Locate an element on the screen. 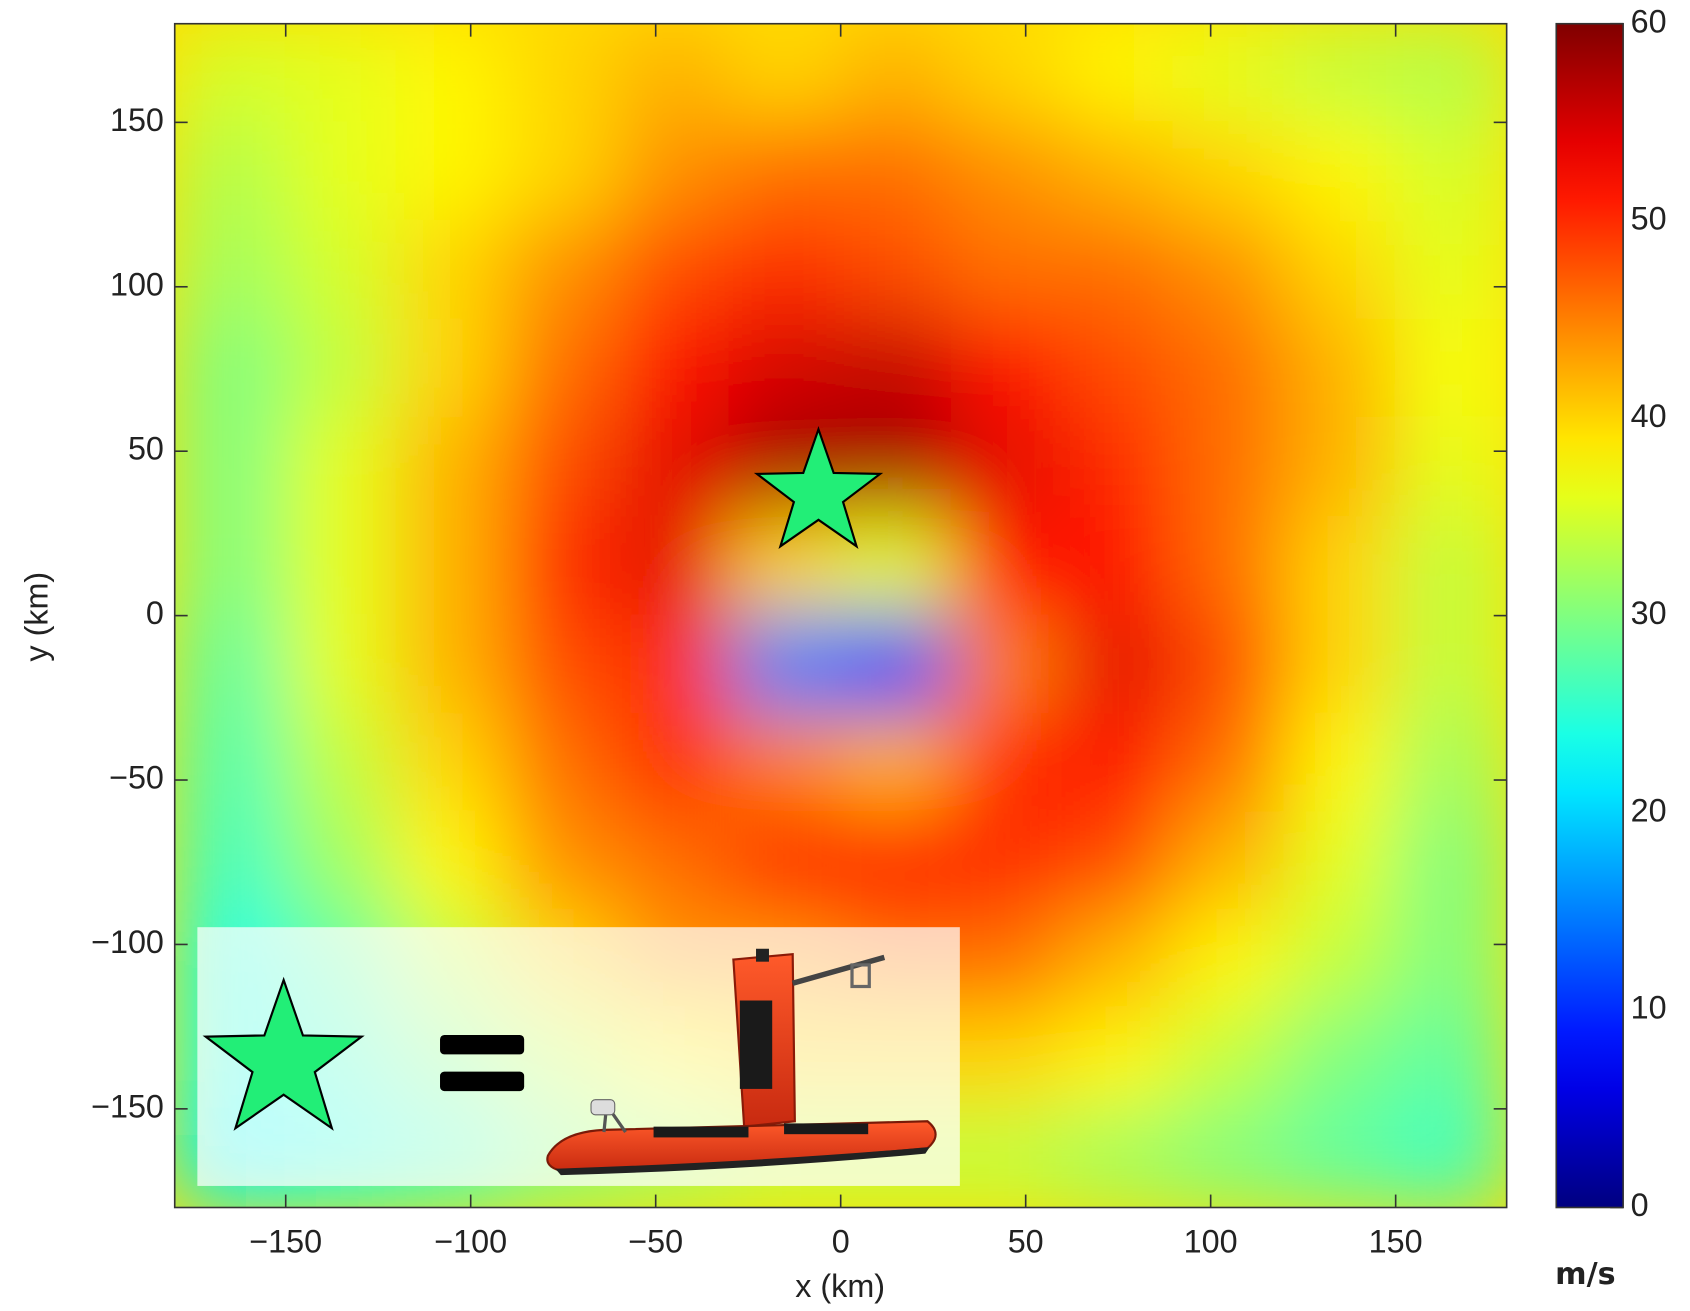  y-tick-label: 150 is located at coordinates (137, 120).